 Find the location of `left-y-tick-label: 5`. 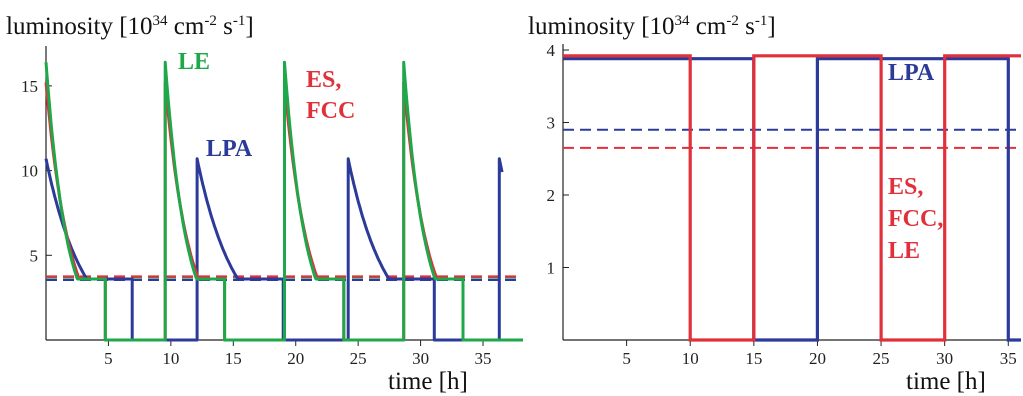

left-y-tick-label: 5 is located at coordinates (34, 255).